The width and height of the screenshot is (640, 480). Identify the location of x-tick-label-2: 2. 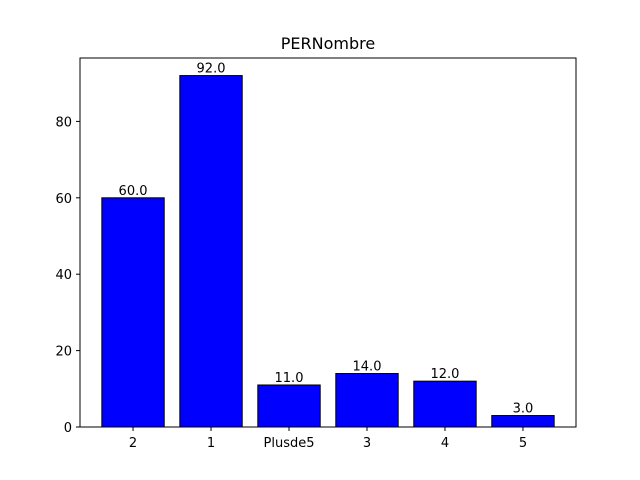
(133, 443).